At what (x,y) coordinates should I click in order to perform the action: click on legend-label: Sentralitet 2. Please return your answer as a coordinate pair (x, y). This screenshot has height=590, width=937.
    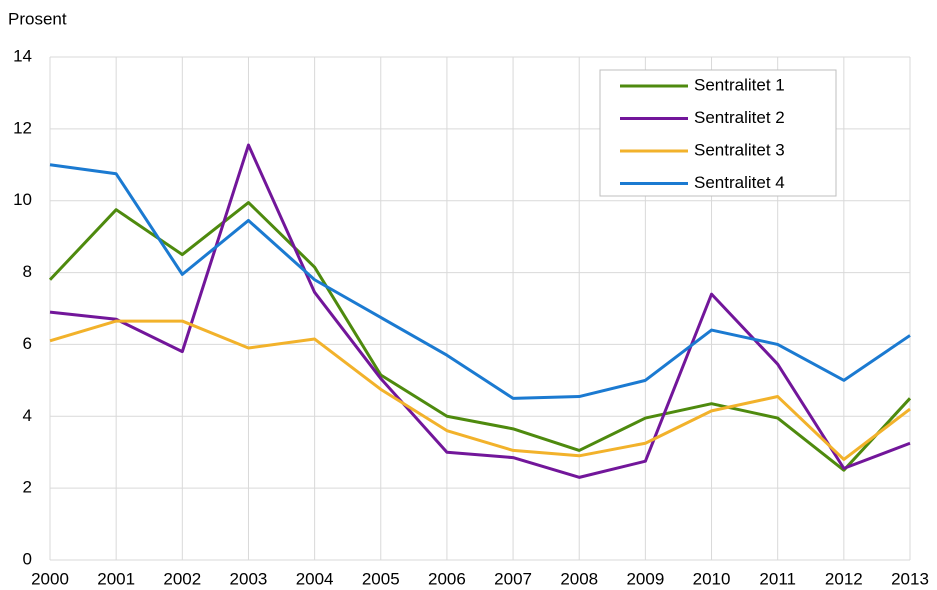
    Looking at the image, I should click on (739, 117).